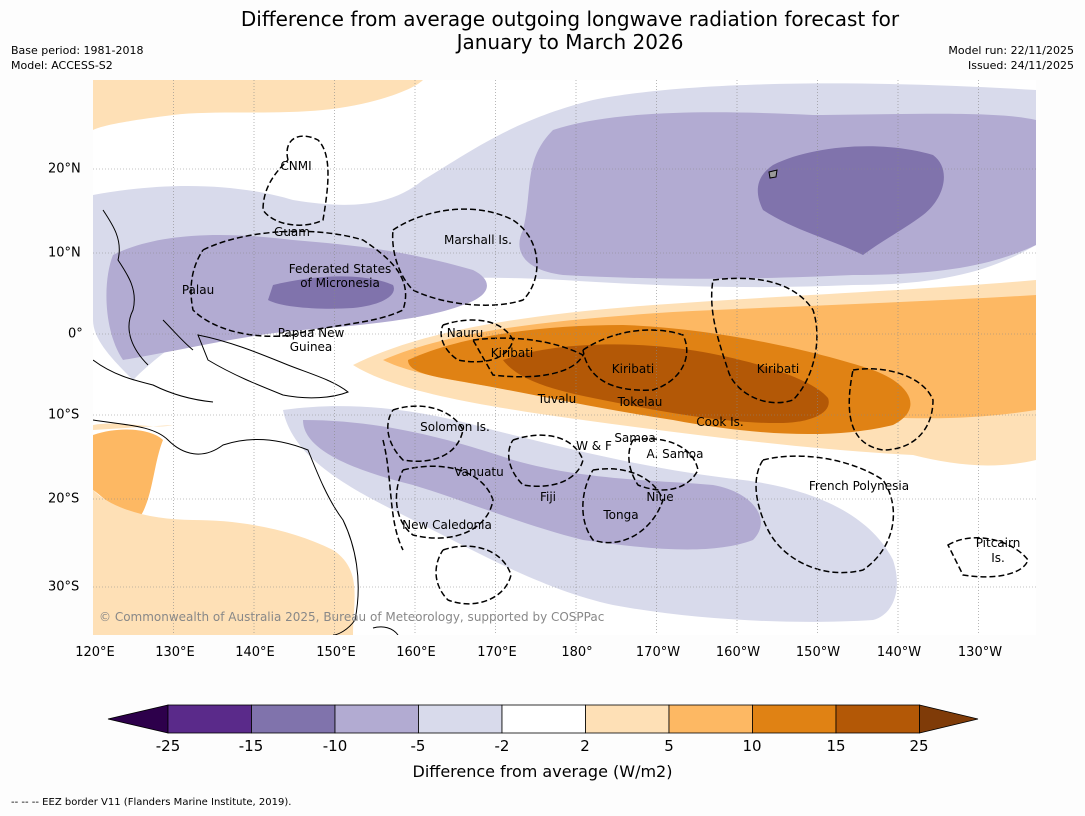 The width and height of the screenshot is (1085, 816). What do you see at coordinates (465, 333) in the screenshot?
I see `label-nauru: Nauru` at bounding box center [465, 333].